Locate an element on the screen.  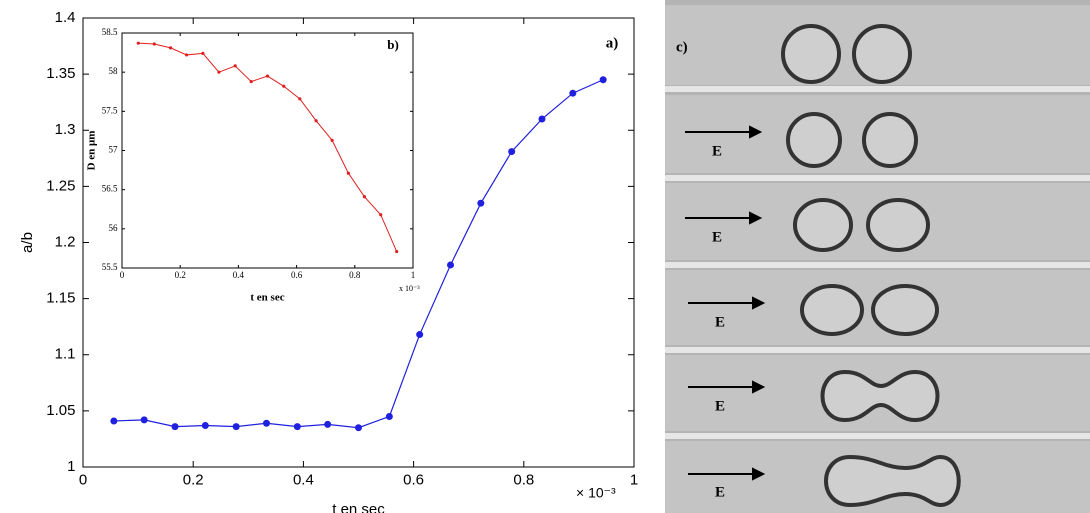
y-tick-label: 58.5 is located at coordinates (110, 32).